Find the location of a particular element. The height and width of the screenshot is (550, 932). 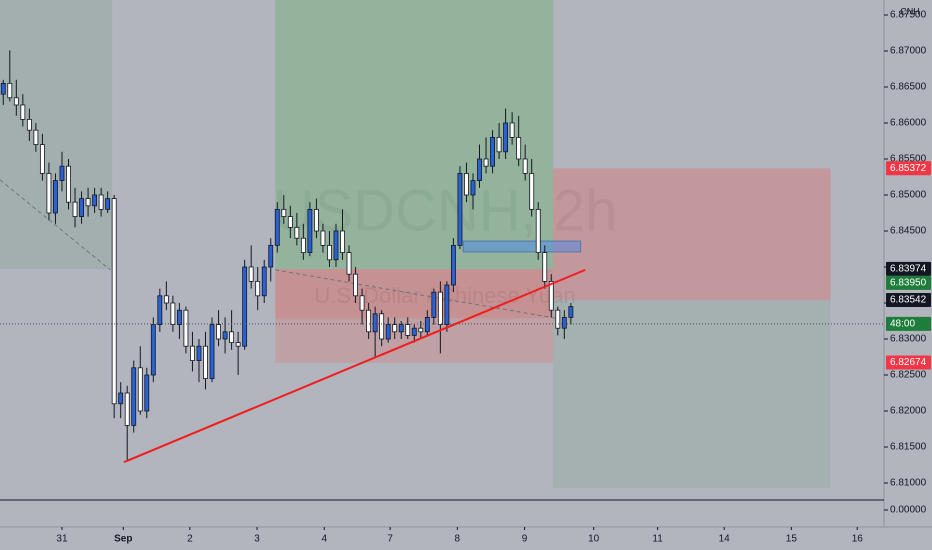

y-tick-label: 6.86000 is located at coordinates (908, 123).